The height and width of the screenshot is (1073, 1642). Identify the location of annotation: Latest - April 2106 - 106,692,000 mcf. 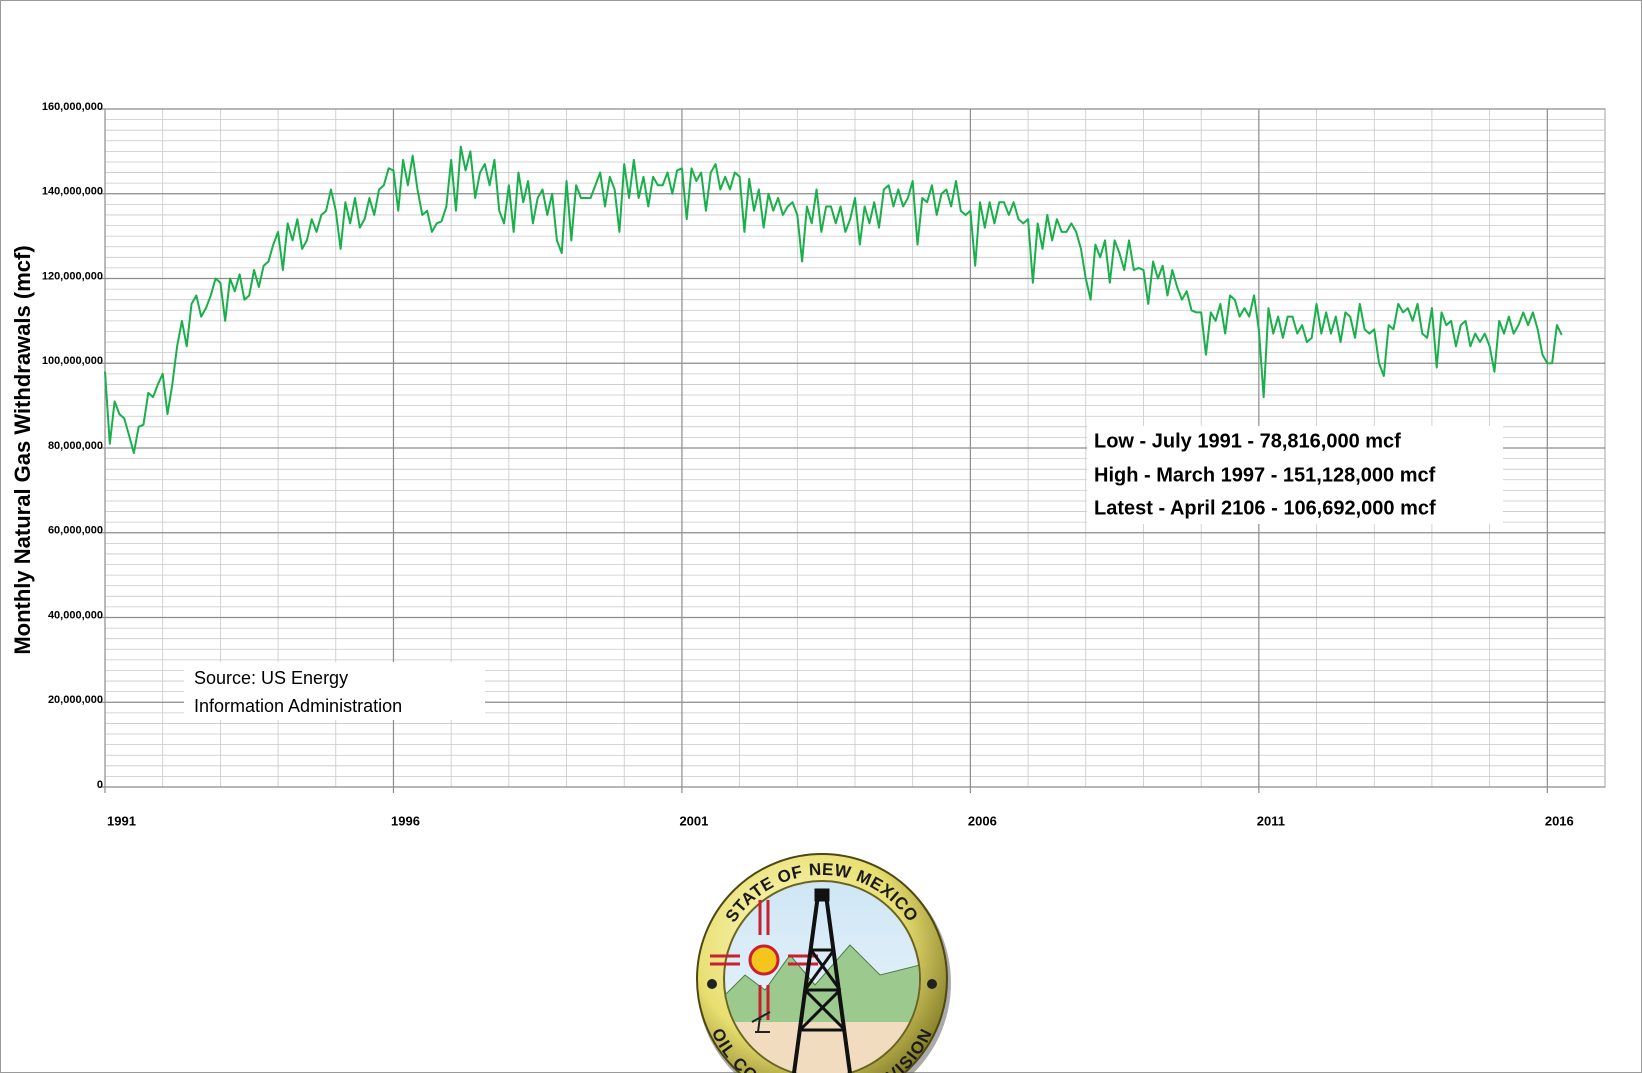
(1265, 508).